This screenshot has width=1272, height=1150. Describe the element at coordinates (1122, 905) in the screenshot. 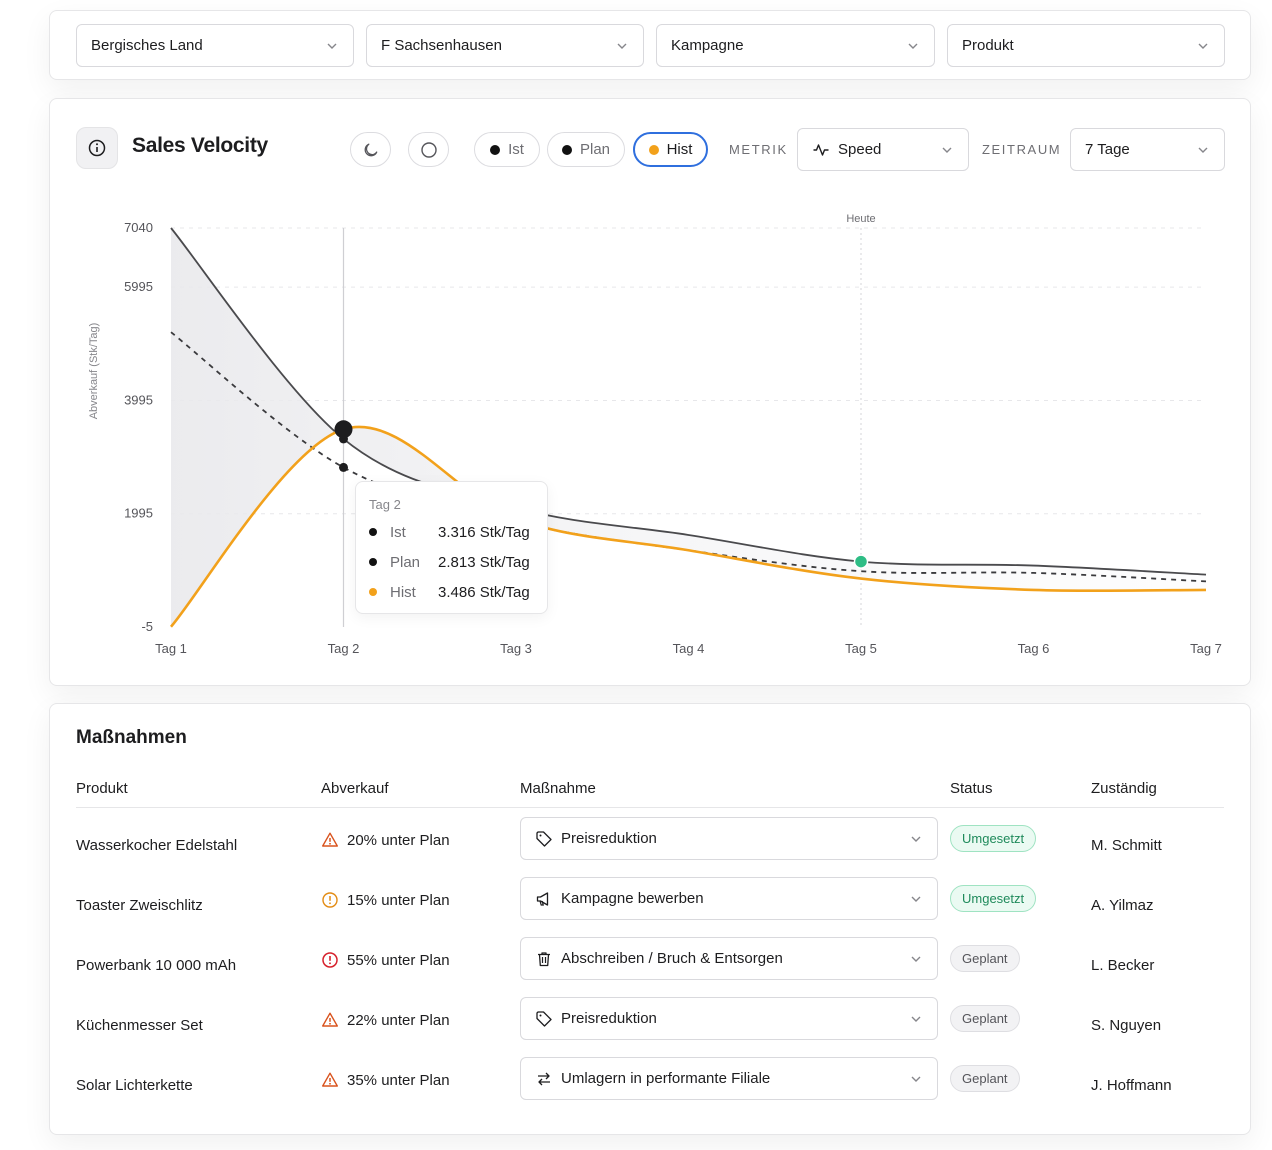

I see `owner-name: A. Yilmaz` at that location.